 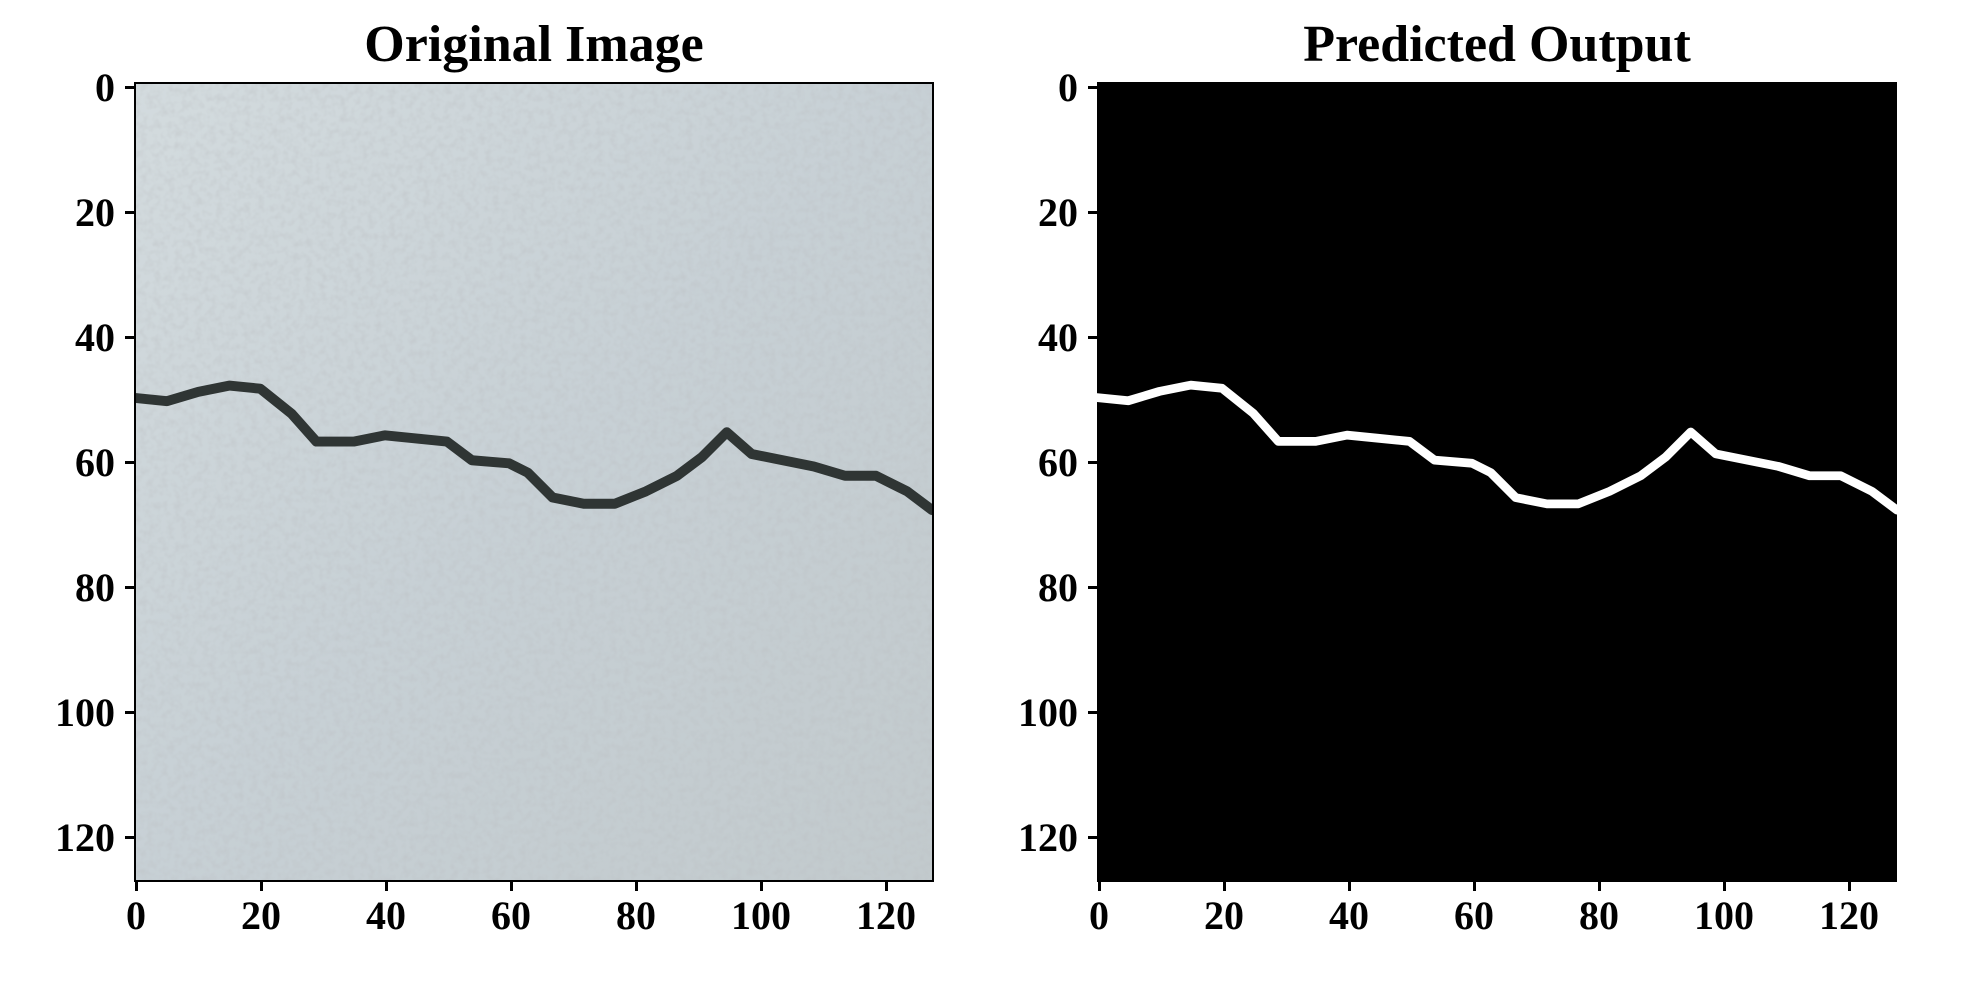 I want to click on crack-mask-line, so click(x=1497, y=447).